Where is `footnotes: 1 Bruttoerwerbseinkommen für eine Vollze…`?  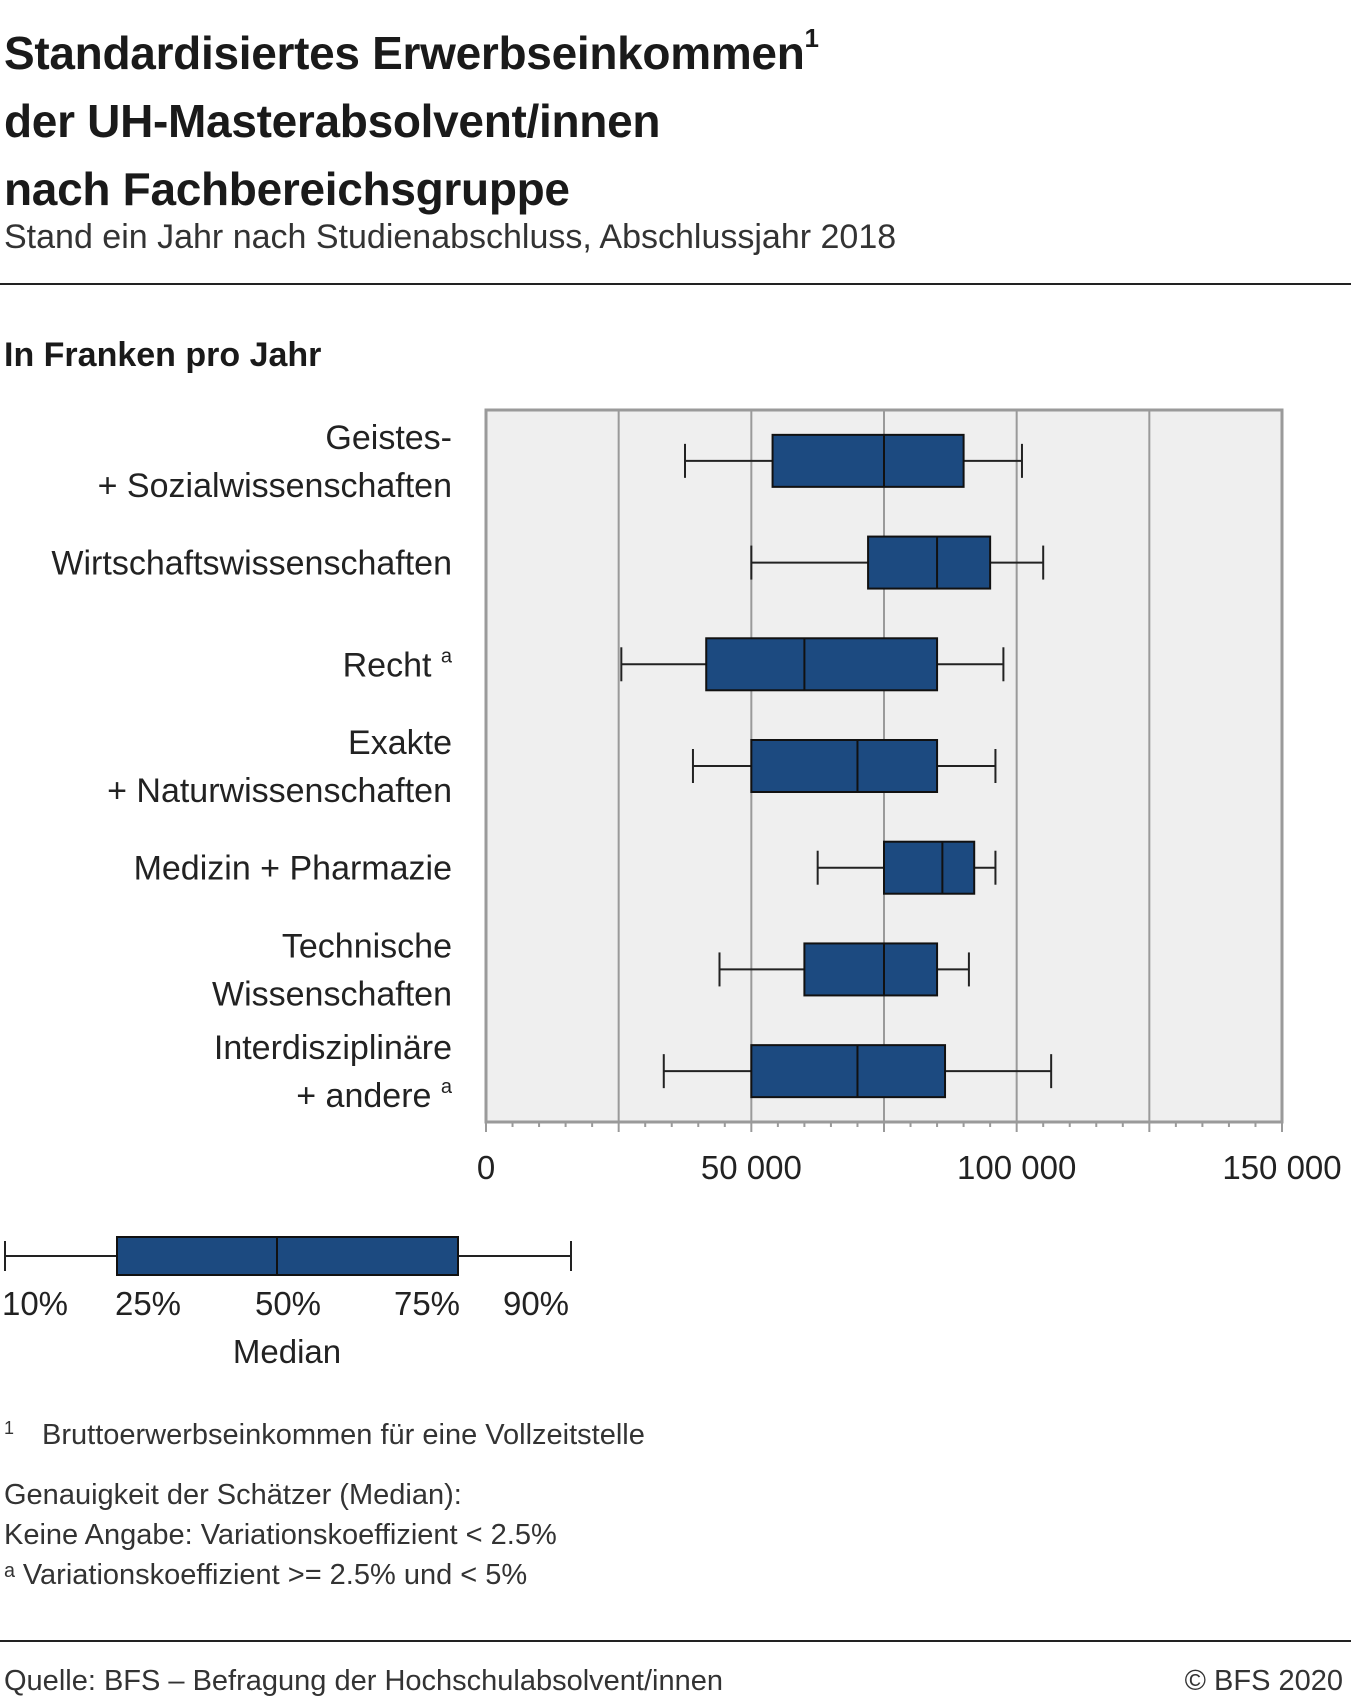
footnotes: 1 Bruttoerwerbseinkommen für eine Vollze… is located at coordinates (324, 1505).